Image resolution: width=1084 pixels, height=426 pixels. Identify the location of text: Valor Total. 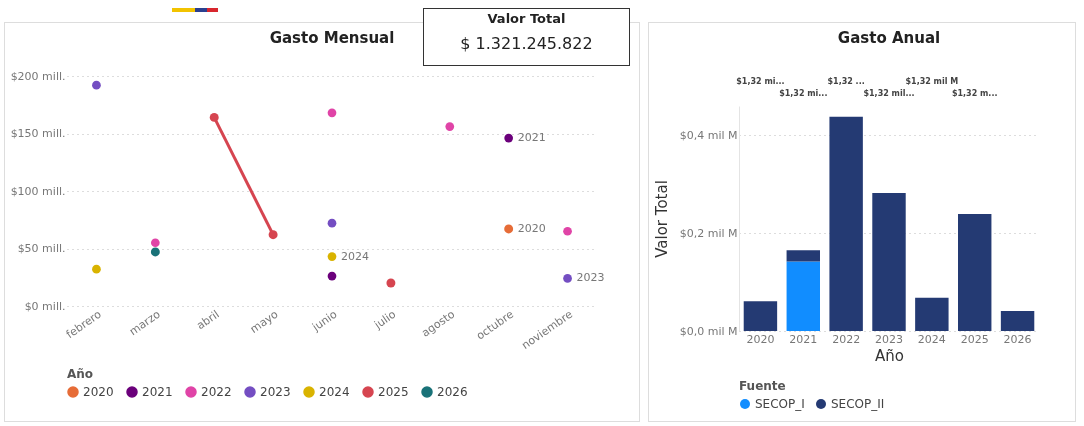
(526, 18).